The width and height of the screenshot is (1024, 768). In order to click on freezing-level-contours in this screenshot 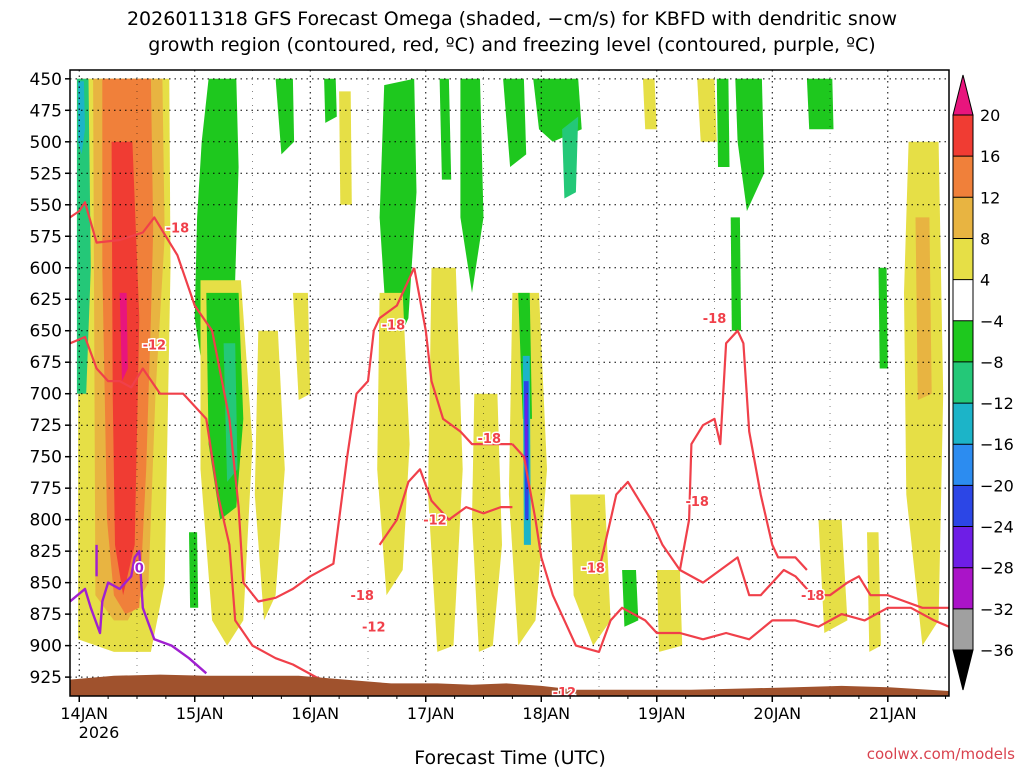, I will do `click(139, 609)`.